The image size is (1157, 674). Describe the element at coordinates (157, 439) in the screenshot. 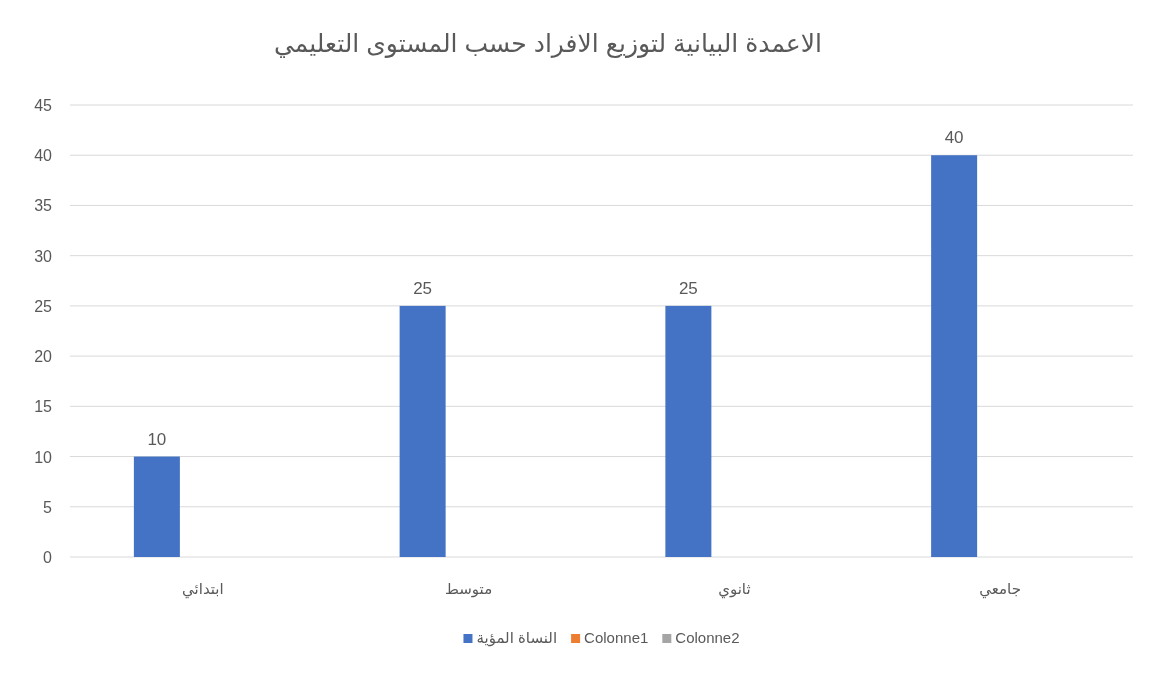

I see `data-label: 10` at that location.